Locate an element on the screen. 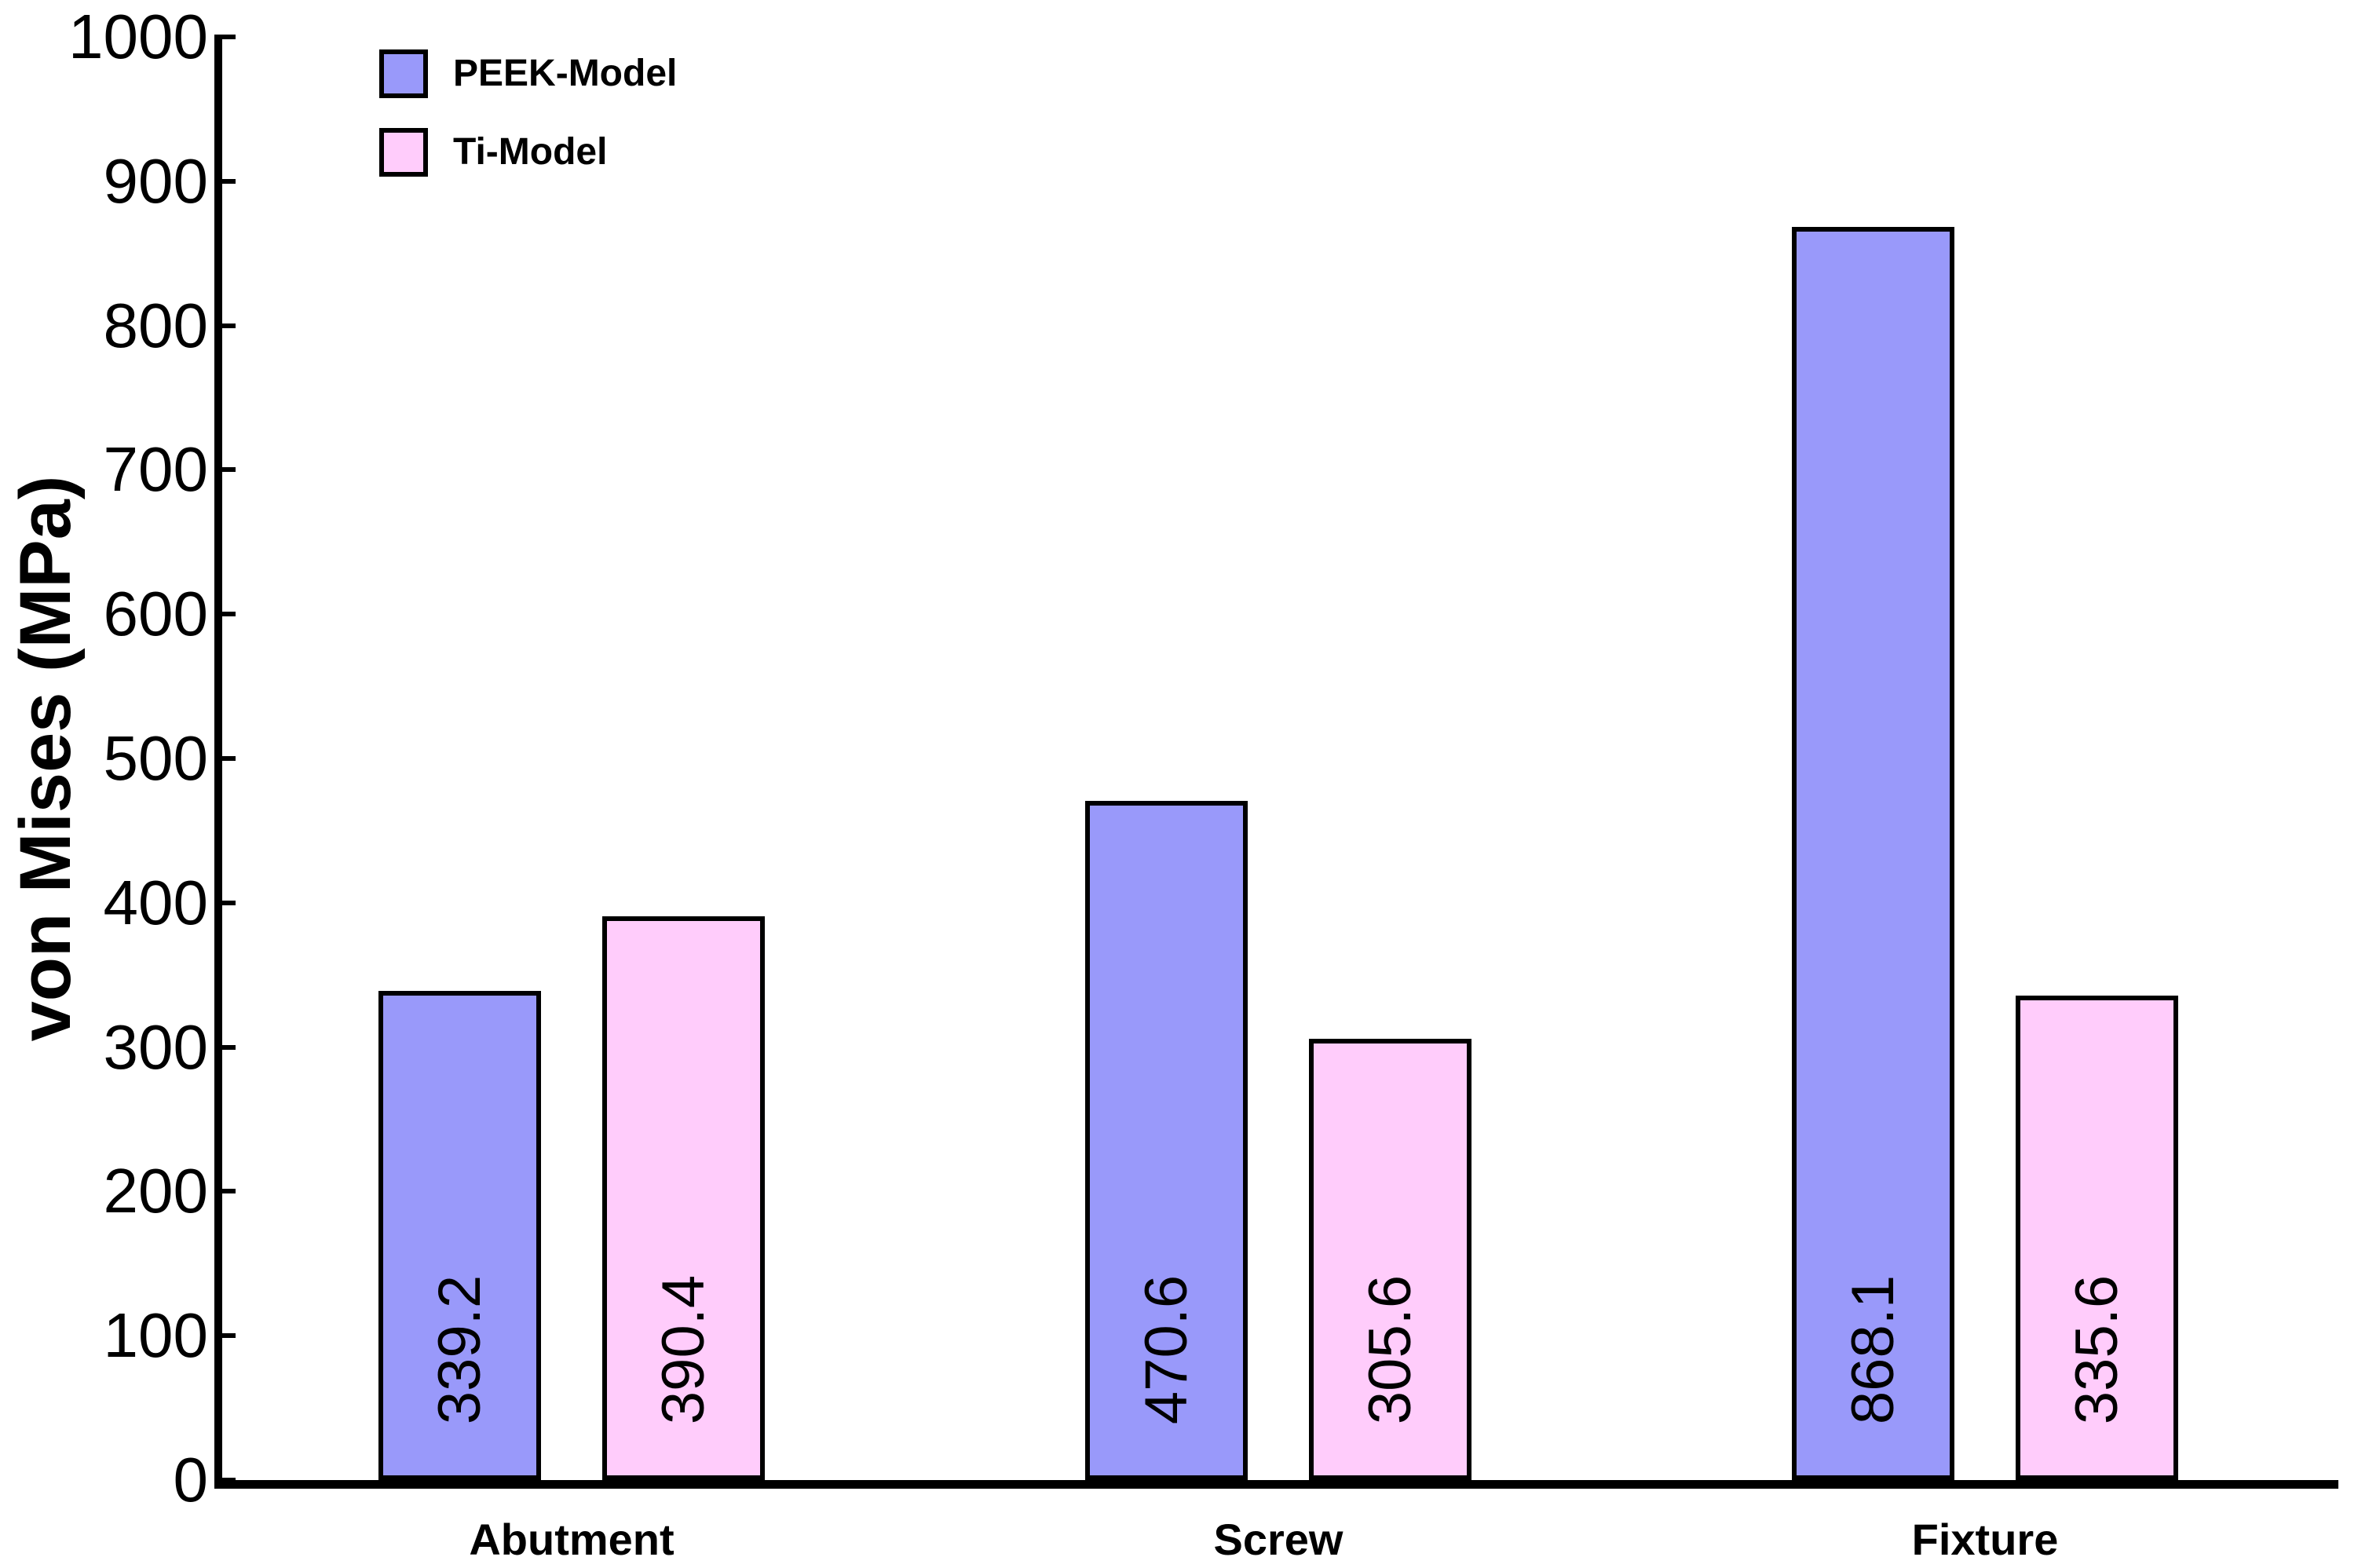 The height and width of the screenshot is (1568, 2358). y-tick-label: 200 is located at coordinates (155, 1191).